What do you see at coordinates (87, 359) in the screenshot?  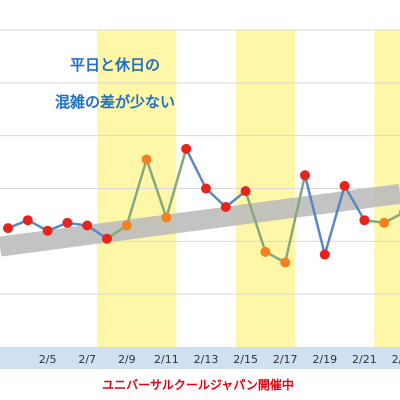 I see `x-tick-label-1: 2/7` at bounding box center [87, 359].